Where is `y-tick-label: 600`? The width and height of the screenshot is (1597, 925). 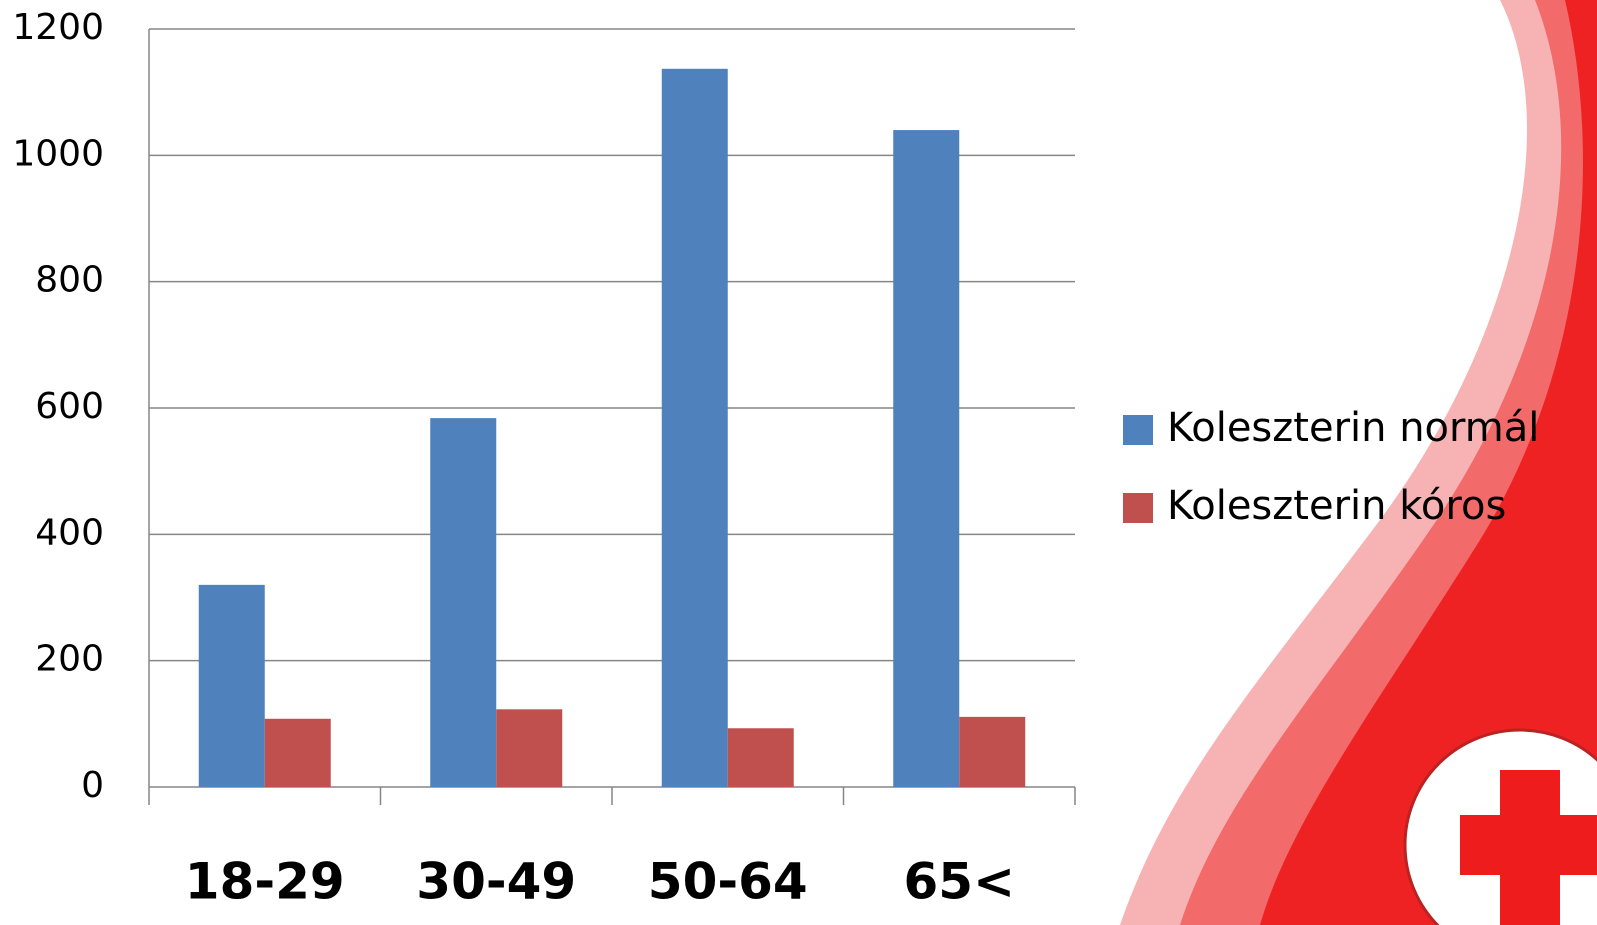
y-tick-label: 600 is located at coordinates (69, 406).